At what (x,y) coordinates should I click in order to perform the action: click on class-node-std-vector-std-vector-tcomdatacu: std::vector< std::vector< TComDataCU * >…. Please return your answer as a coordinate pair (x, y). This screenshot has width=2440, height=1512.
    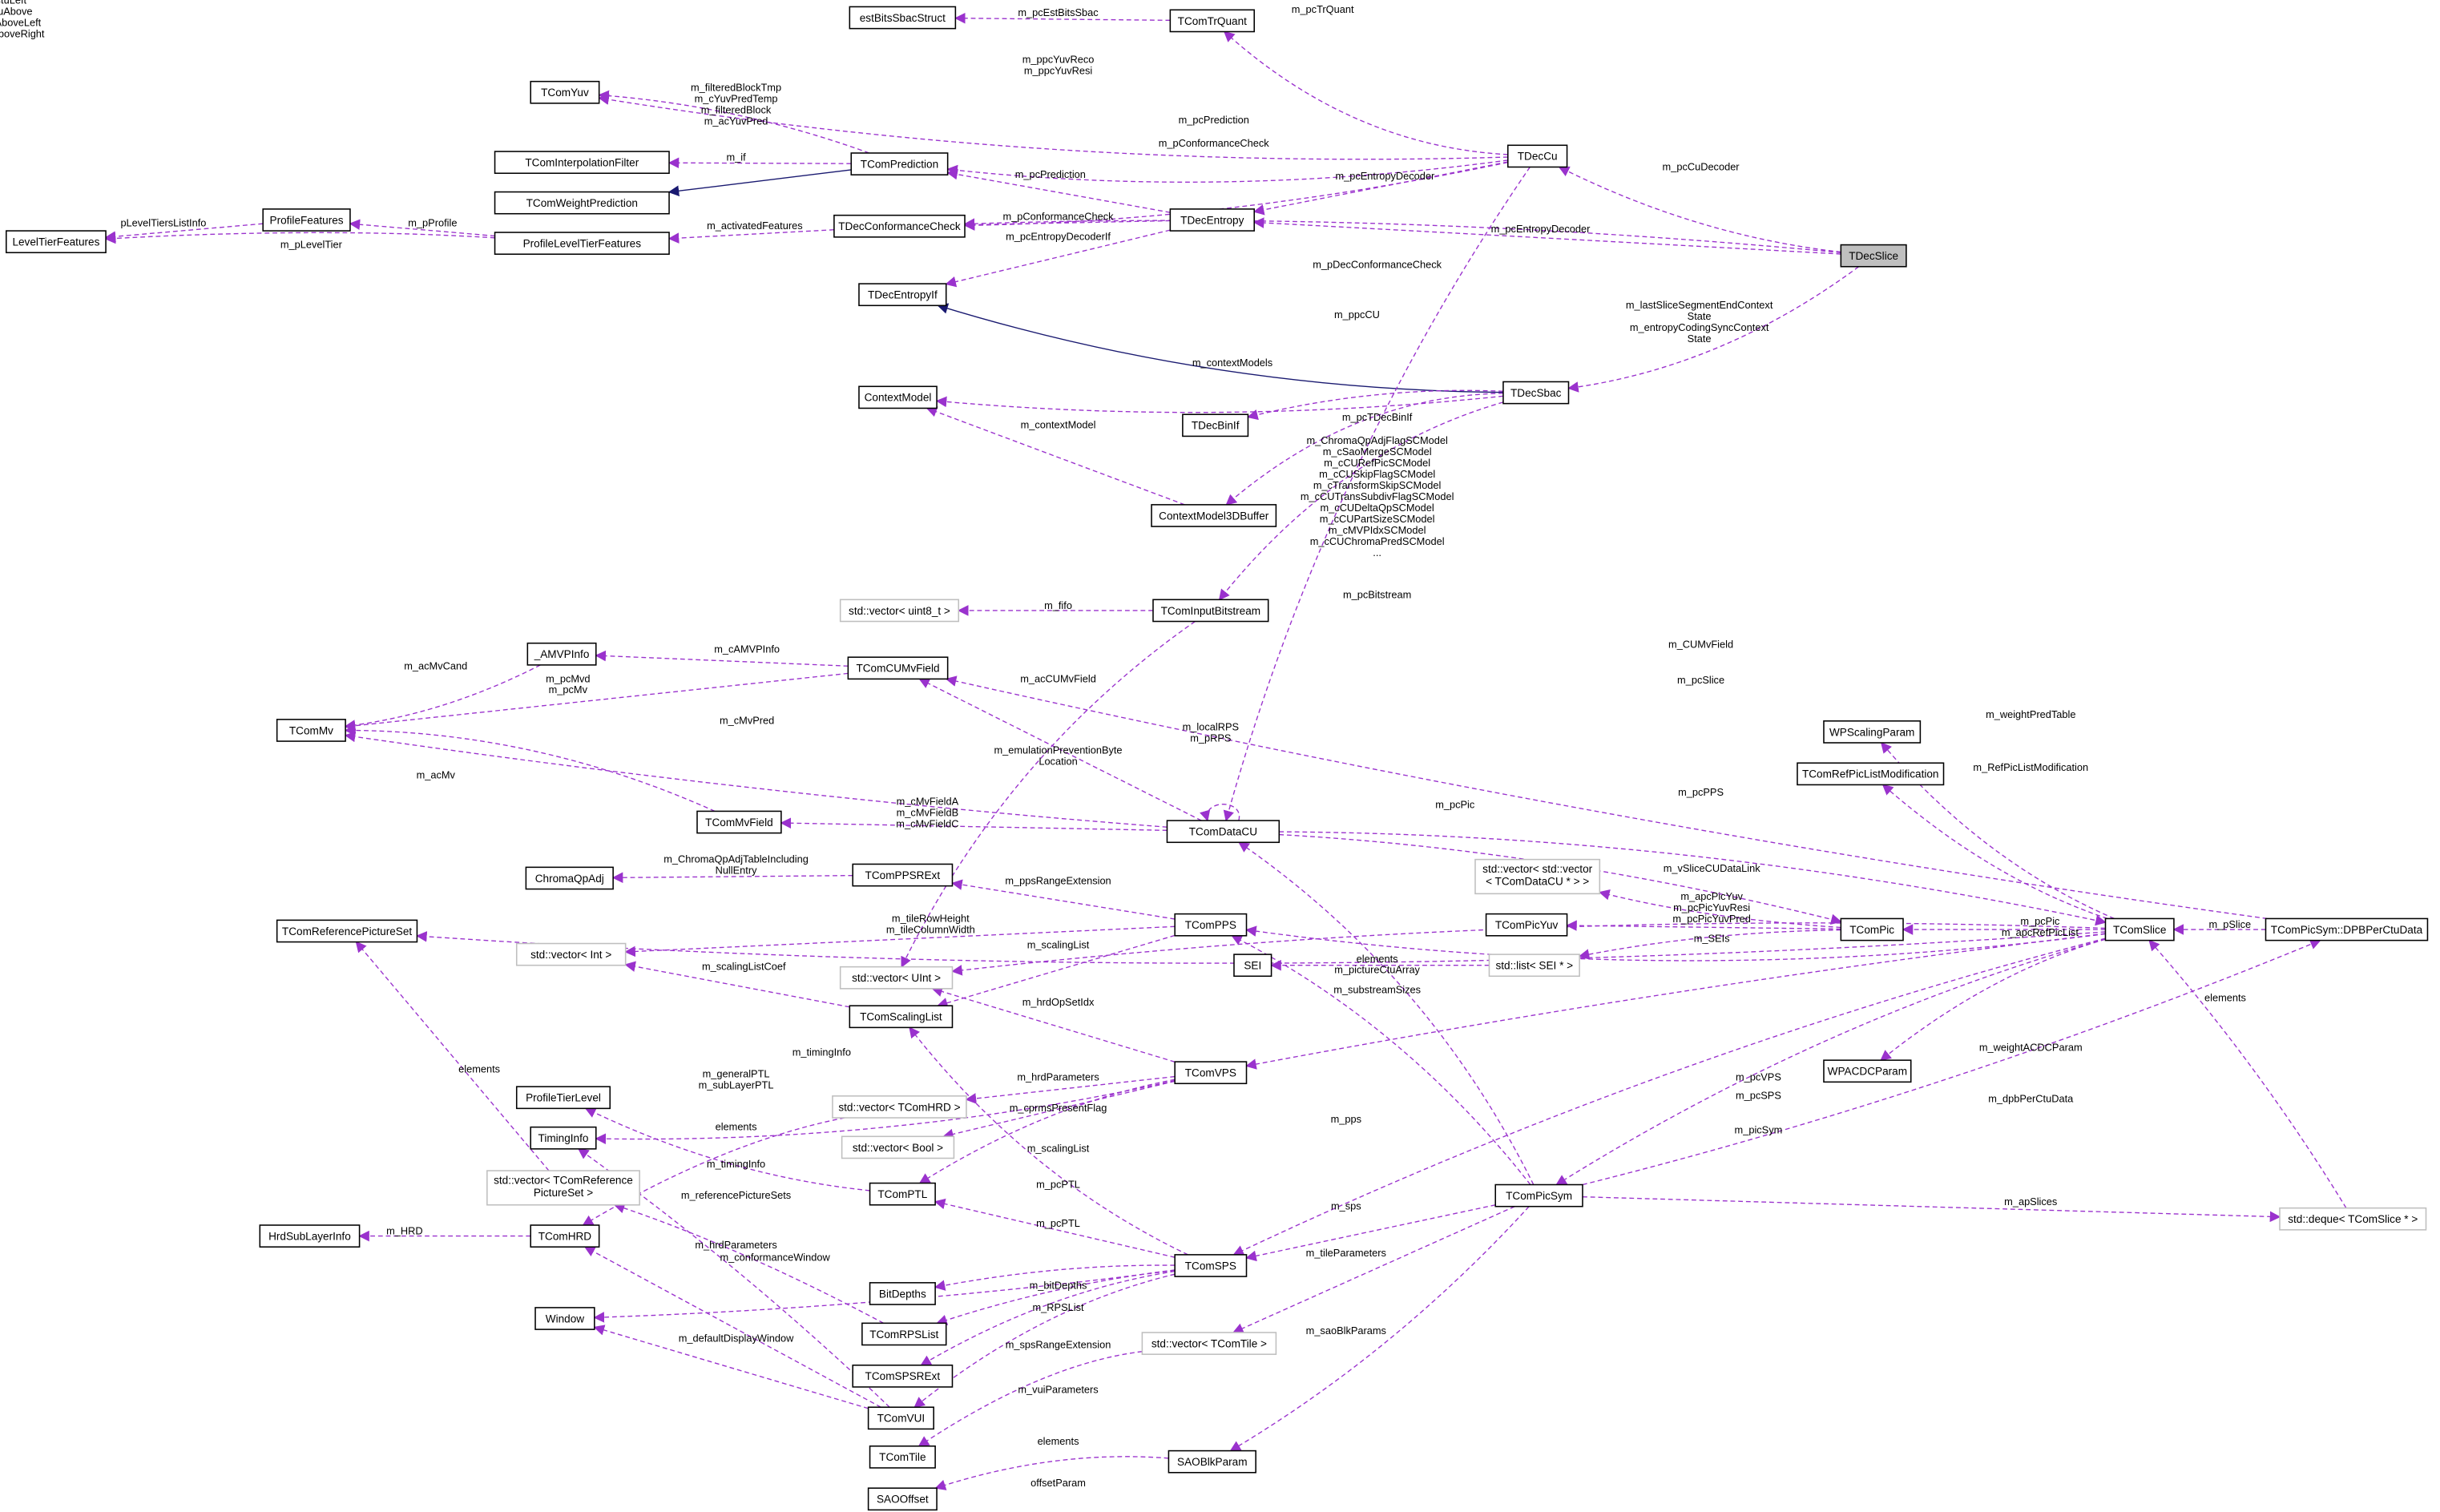
    Looking at the image, I should click on (1537, 877).